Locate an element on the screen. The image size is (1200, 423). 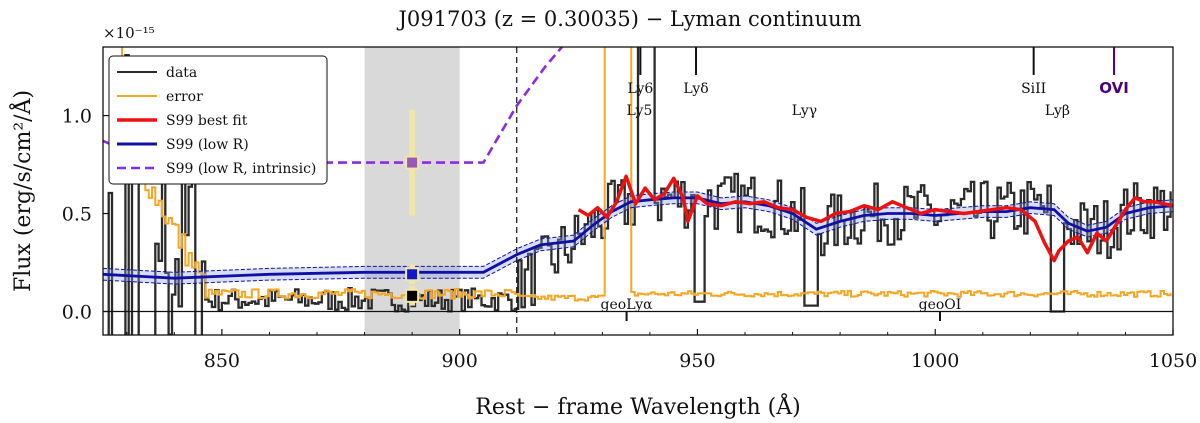
y-tick-label: 0.5 is located at coordinates (77, 215).